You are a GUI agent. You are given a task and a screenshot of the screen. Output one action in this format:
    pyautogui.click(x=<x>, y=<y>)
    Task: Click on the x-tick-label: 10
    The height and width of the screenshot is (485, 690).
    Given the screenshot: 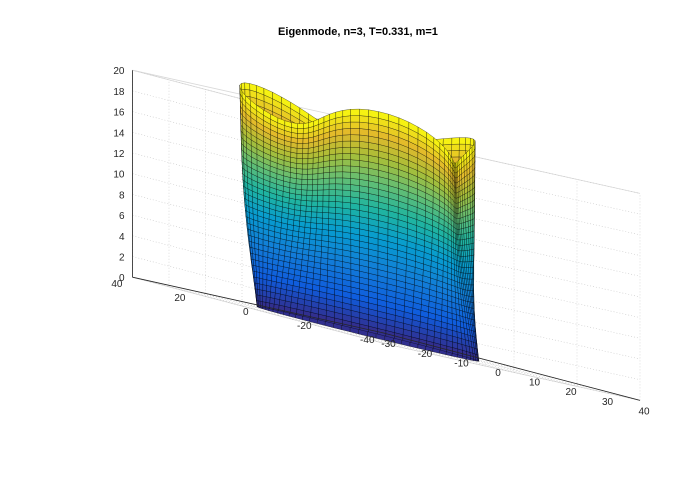 What is the action you would take?
    pyautogui.click(x=535, y=383)
    